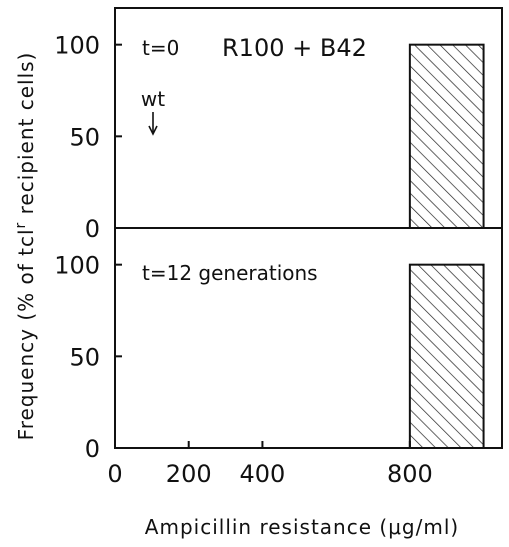 The image size is (509, 547). What do you see at coordinates (92, 229) in the screenshot?
I see `top-y-tick-label-0: 0` at bounding box center [92, 229].